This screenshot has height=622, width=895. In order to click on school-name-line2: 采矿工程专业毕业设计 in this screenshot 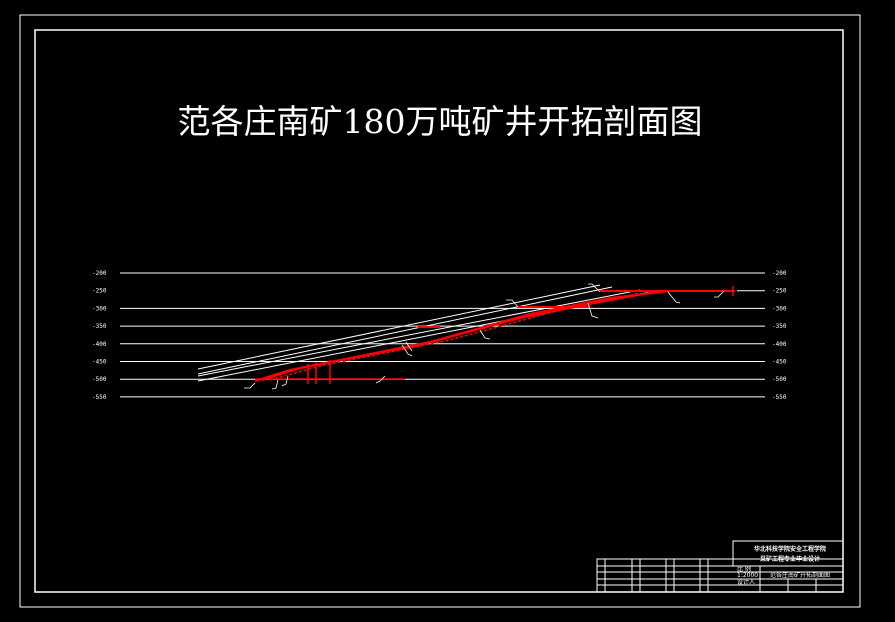, I will do `click(790, 559)`.